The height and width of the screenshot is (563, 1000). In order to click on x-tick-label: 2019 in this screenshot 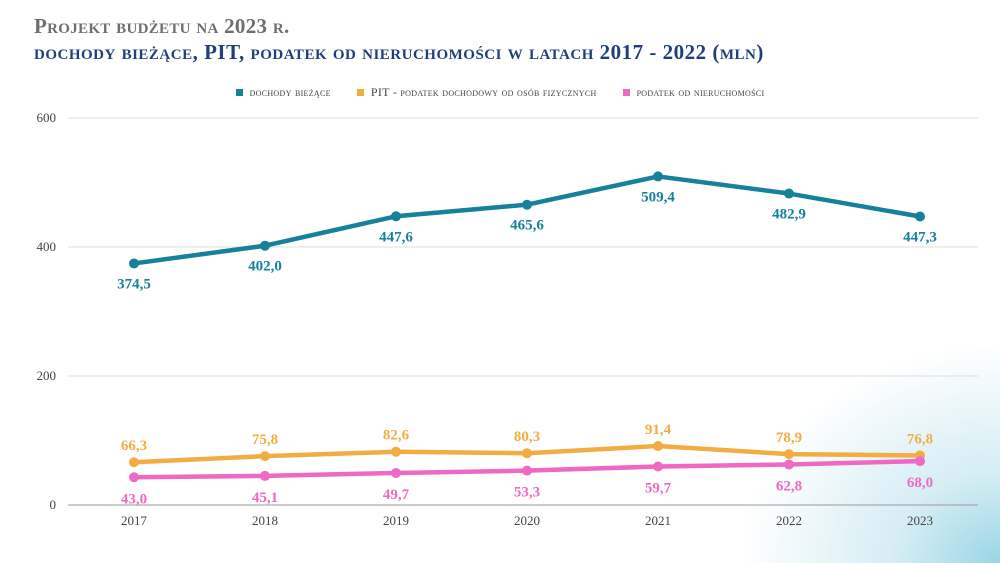, I will do `click(396, 520)`.